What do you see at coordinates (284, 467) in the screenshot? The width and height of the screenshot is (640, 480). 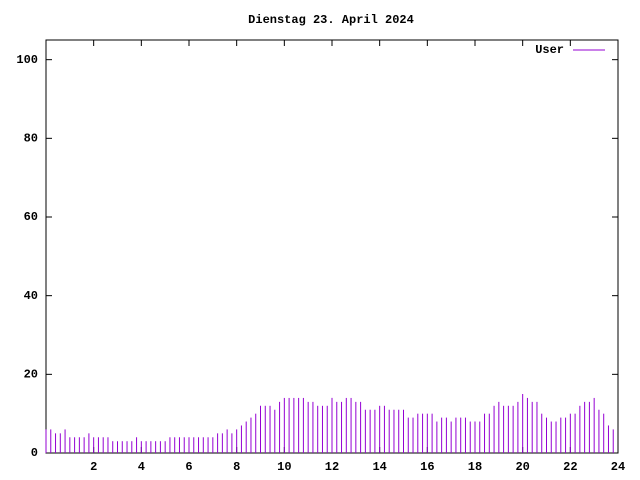 I see `x-tick-label: 10` at bounding box center [284, 467].